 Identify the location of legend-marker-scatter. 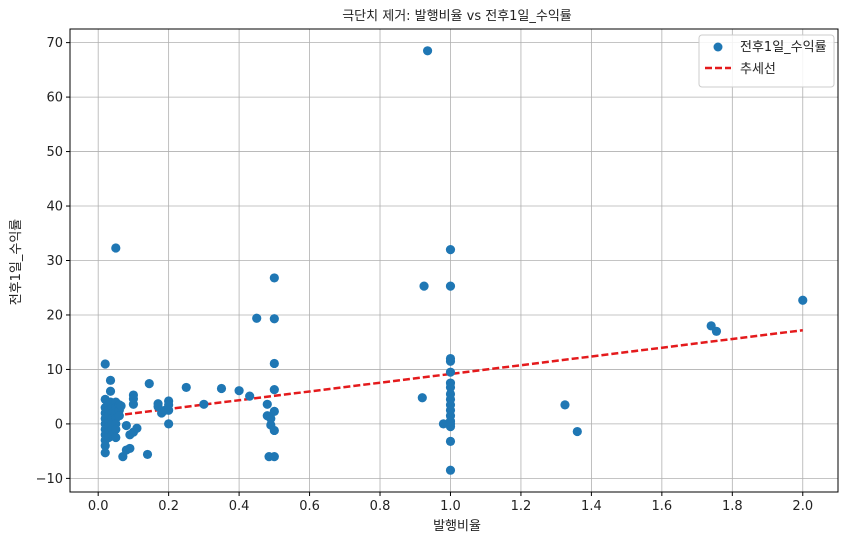
(718, 47).